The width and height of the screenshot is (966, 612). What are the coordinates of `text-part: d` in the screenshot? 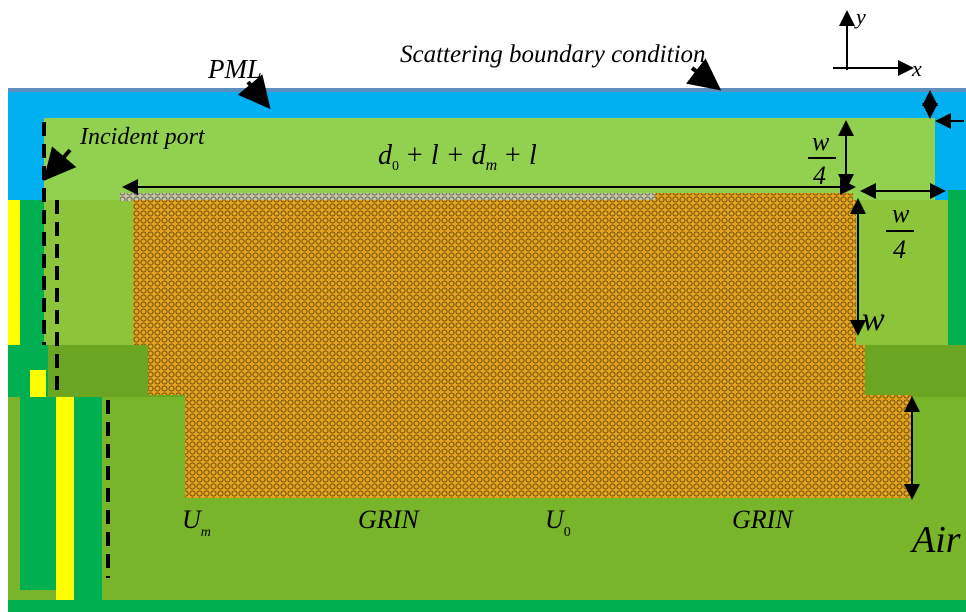 It's located at (385, 155).